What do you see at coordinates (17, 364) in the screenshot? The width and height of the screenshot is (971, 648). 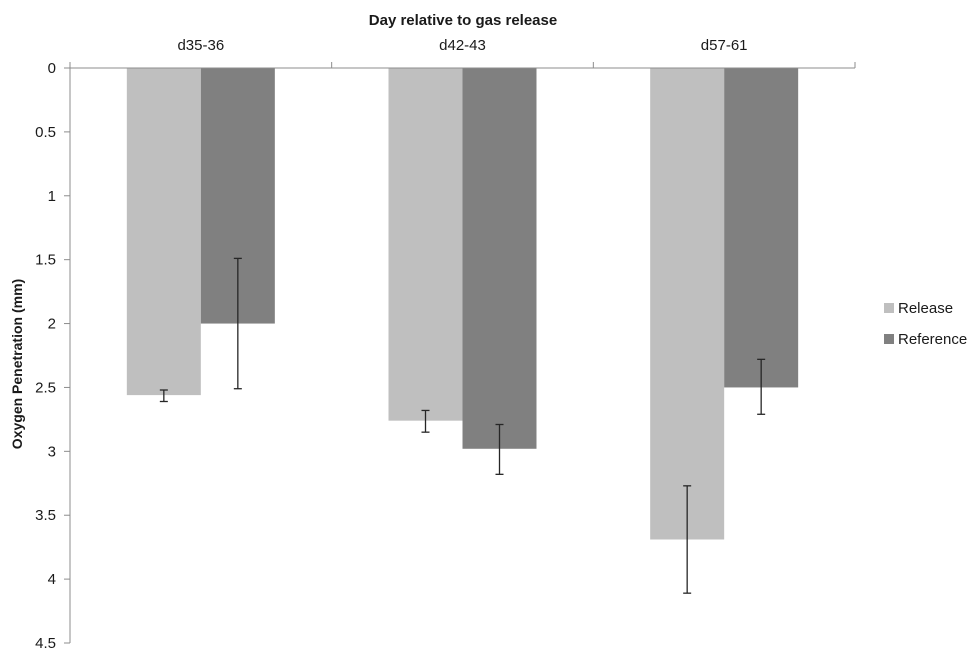 I see `y-axis-title: Oxygen Penetration (mm)` at bounding box center [17, 364].